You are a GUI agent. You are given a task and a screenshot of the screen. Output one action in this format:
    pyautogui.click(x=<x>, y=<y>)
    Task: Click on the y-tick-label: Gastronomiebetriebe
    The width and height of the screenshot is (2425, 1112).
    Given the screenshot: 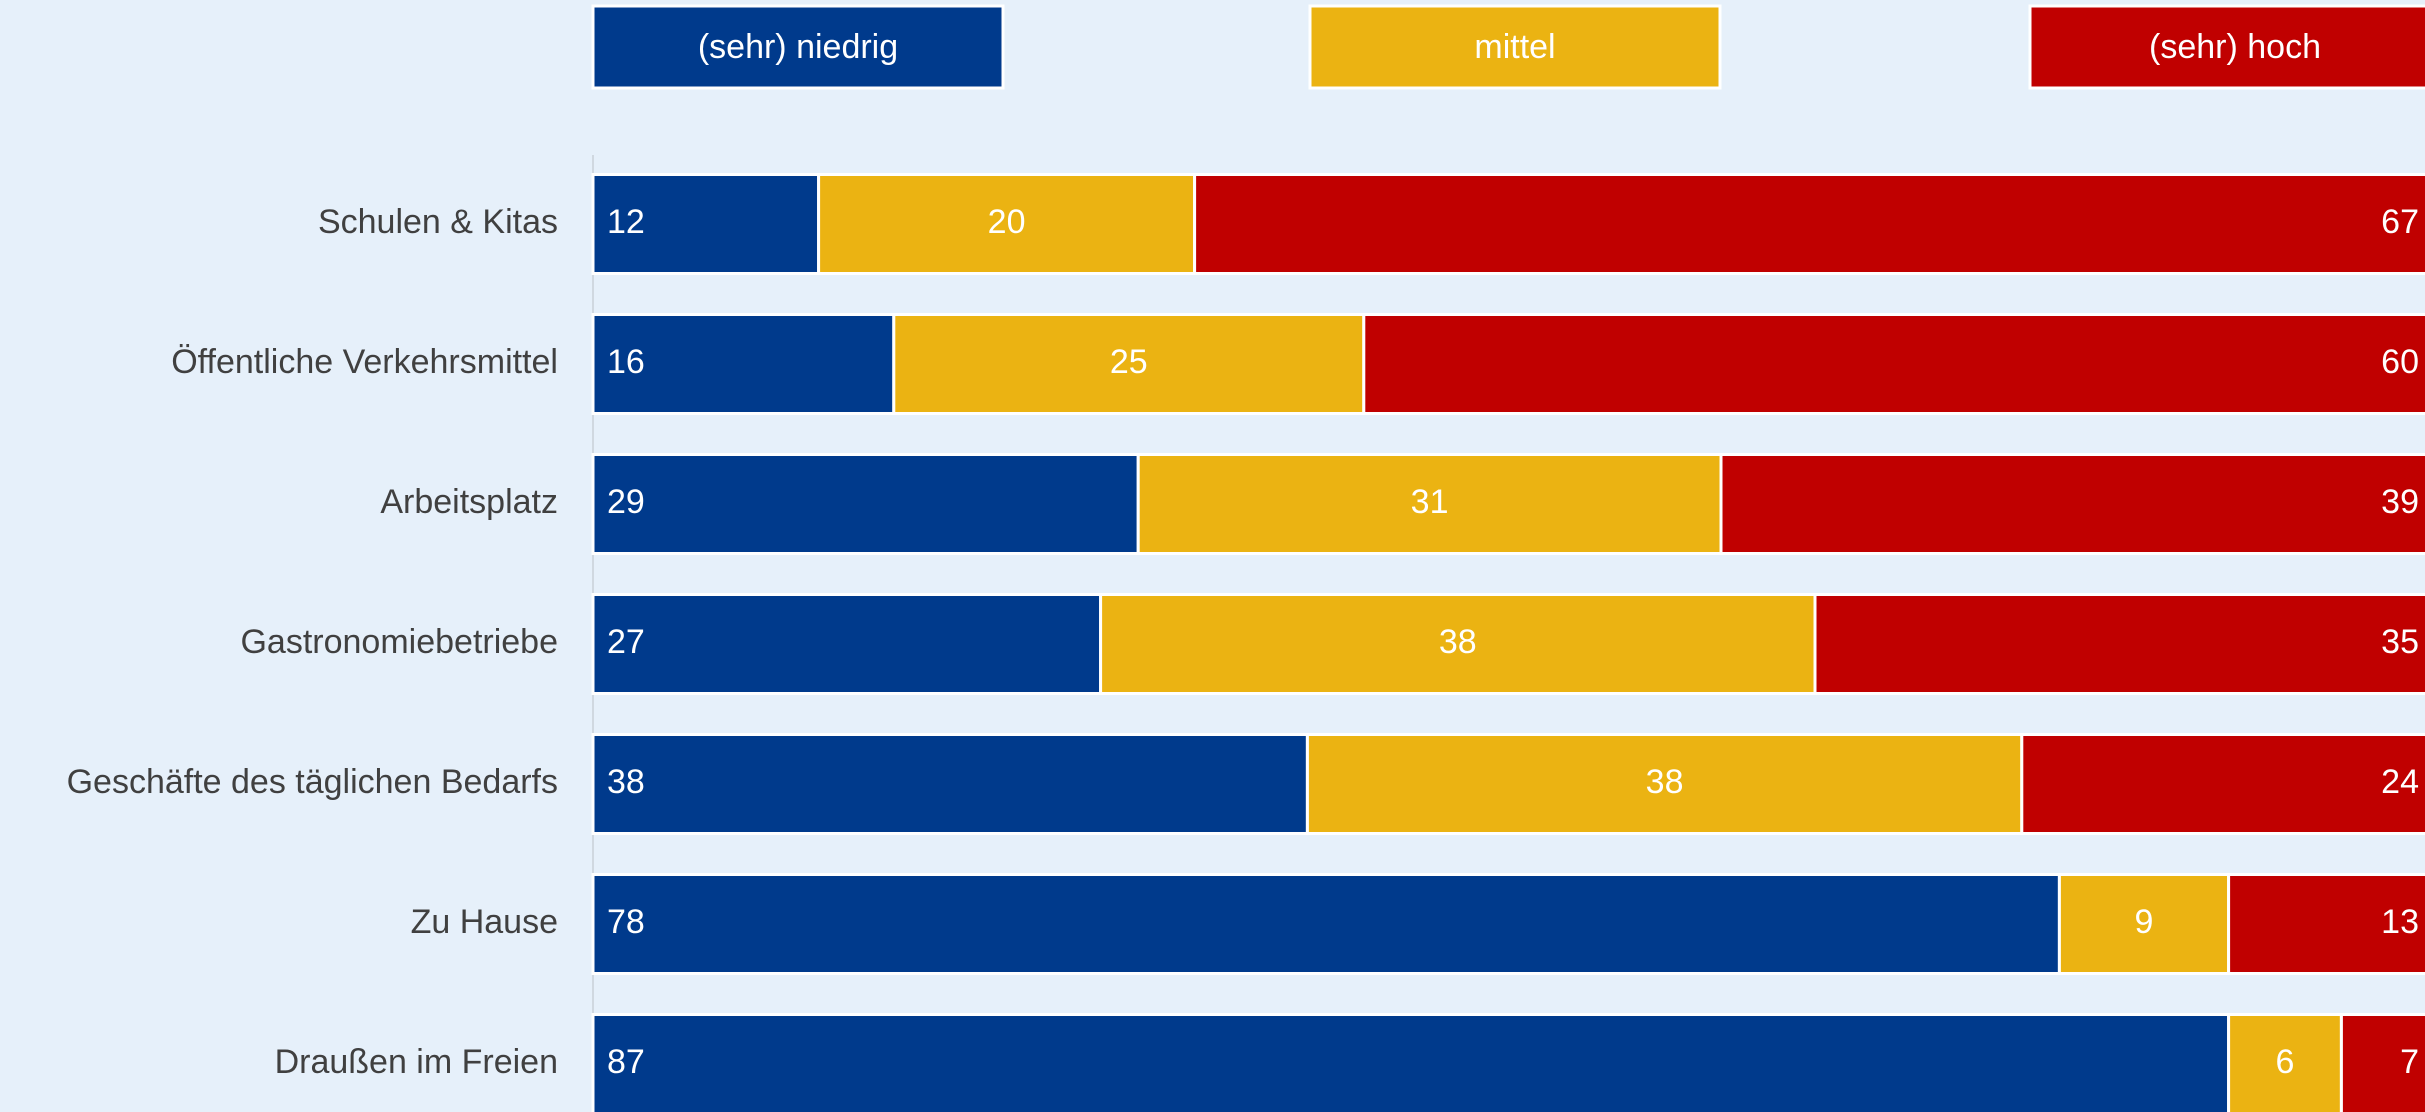 What is the action you would take?
    pyautogui.click(x=399, y=642)
    